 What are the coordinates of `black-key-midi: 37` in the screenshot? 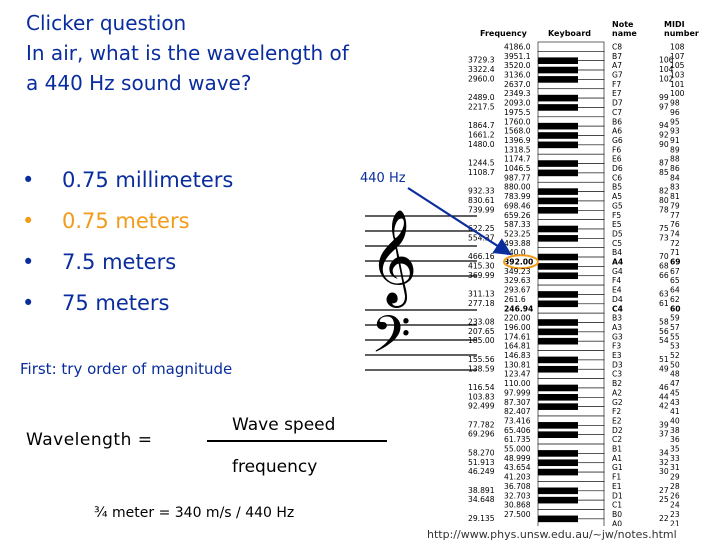 It's located at (664, 434).